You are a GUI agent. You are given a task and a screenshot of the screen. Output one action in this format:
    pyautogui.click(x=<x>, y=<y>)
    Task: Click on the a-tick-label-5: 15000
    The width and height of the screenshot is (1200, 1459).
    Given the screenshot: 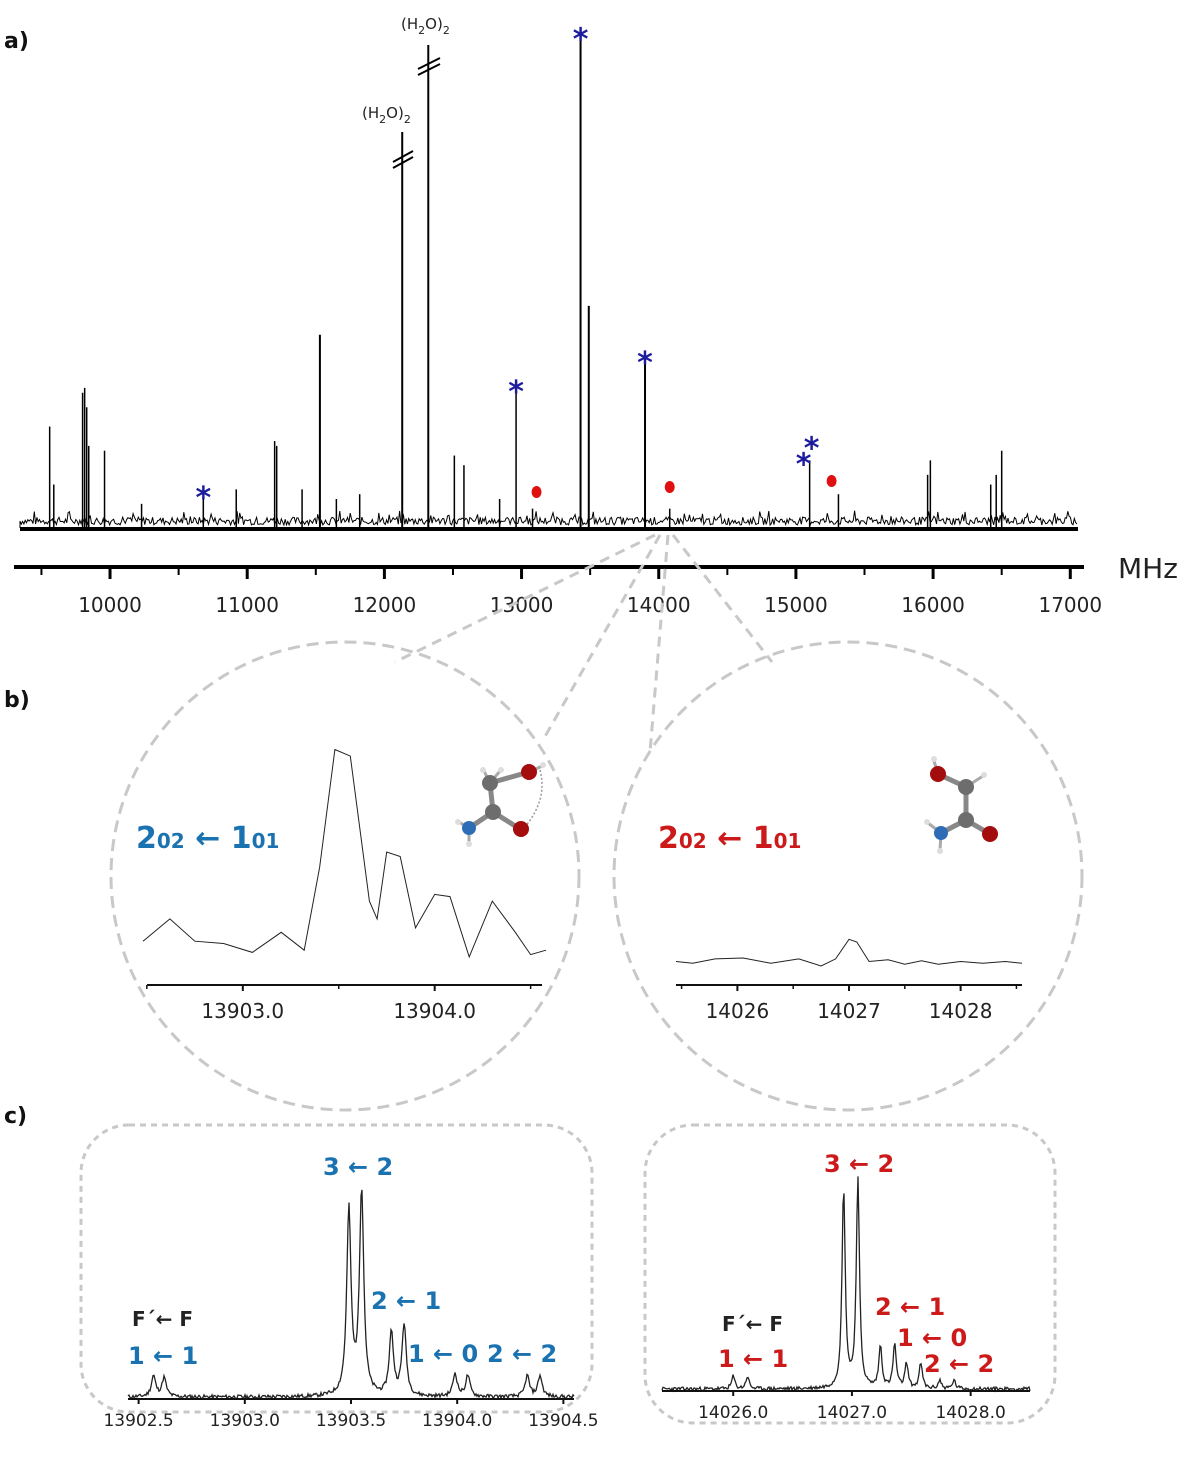 What is the action you would take?
    pyautogui.click(x=796, y=605)
    